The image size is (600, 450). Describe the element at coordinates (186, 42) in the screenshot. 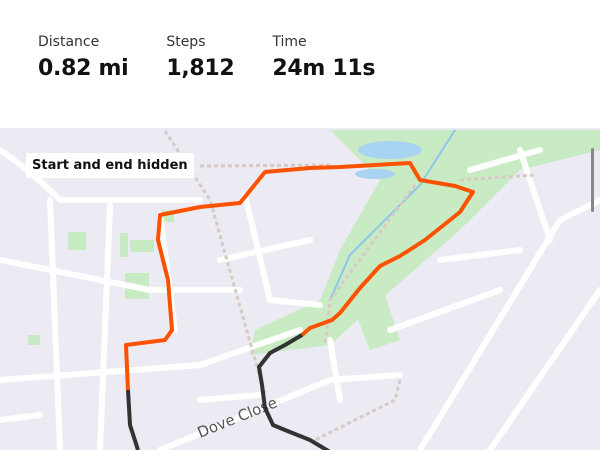

I see `stat-label: Steps` at that location.